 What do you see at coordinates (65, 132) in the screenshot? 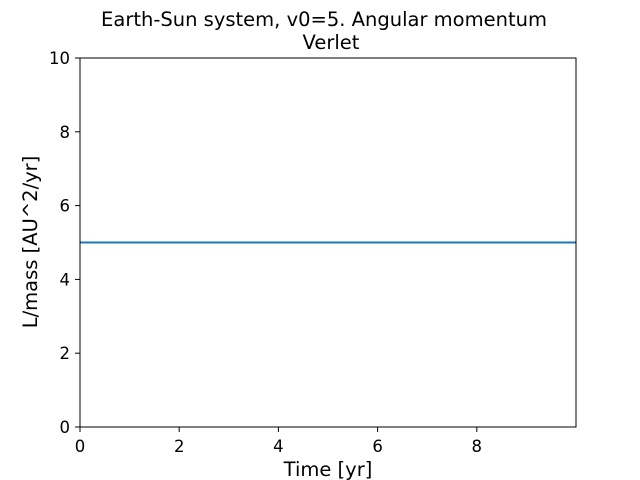
I see `y-tick-label: 8` at bounding box center [65, 132].